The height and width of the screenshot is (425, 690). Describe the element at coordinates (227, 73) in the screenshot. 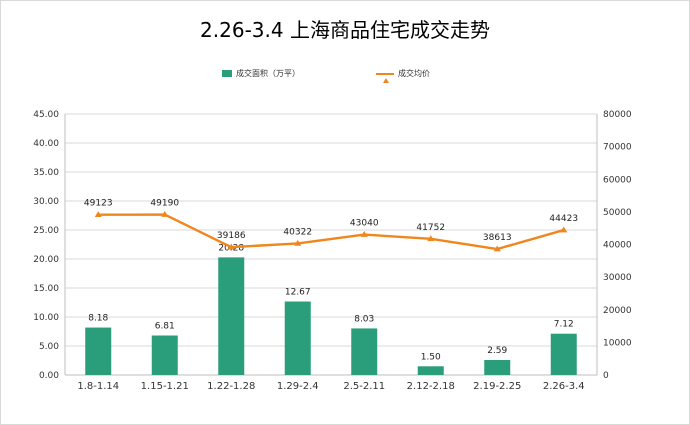

I see `legend-swatch-bar` at that location.